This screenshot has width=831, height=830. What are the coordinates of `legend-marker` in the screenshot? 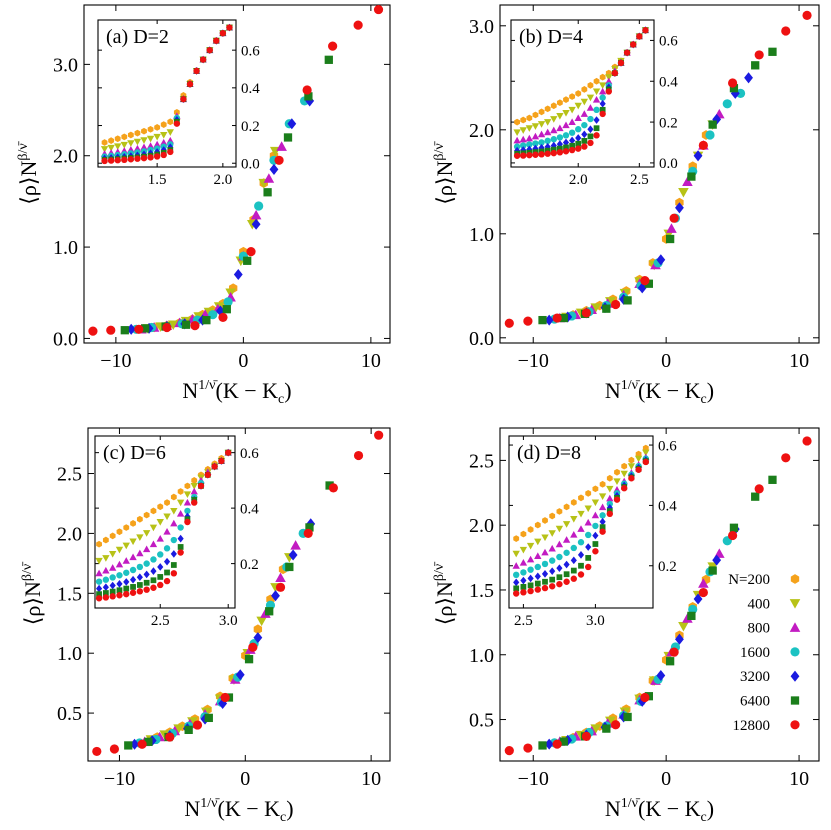 It's located at (795, 579).